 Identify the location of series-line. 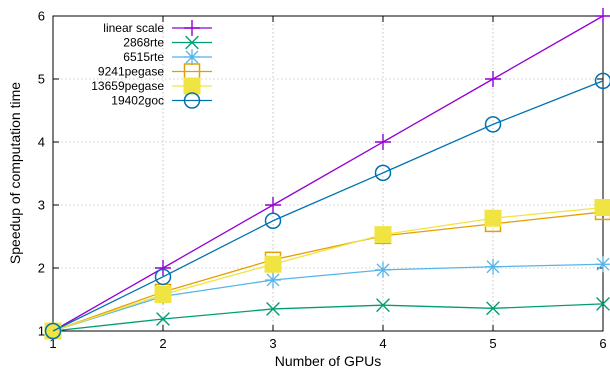
(328, 317).